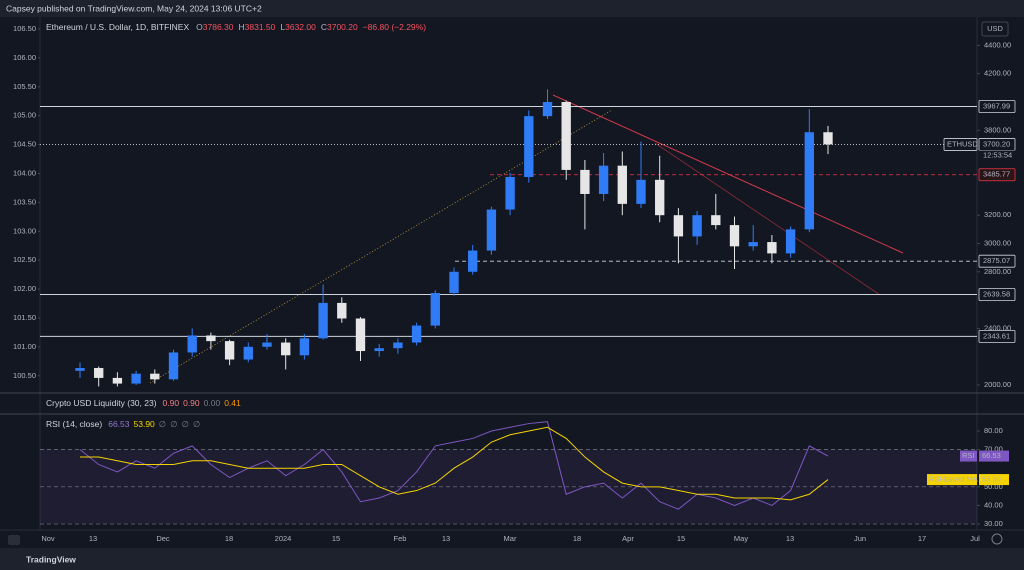 The height and width of the screenshot is (570, 1024). Describe the element at coordinates (24, 230) in the screenshot. I see `y2-tick-label: 103.00` at that location.